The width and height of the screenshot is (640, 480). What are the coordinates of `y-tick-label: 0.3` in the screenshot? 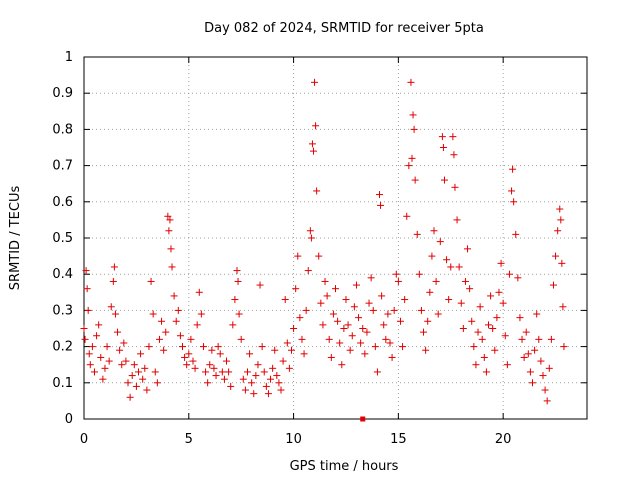 It's located at (62, 310).